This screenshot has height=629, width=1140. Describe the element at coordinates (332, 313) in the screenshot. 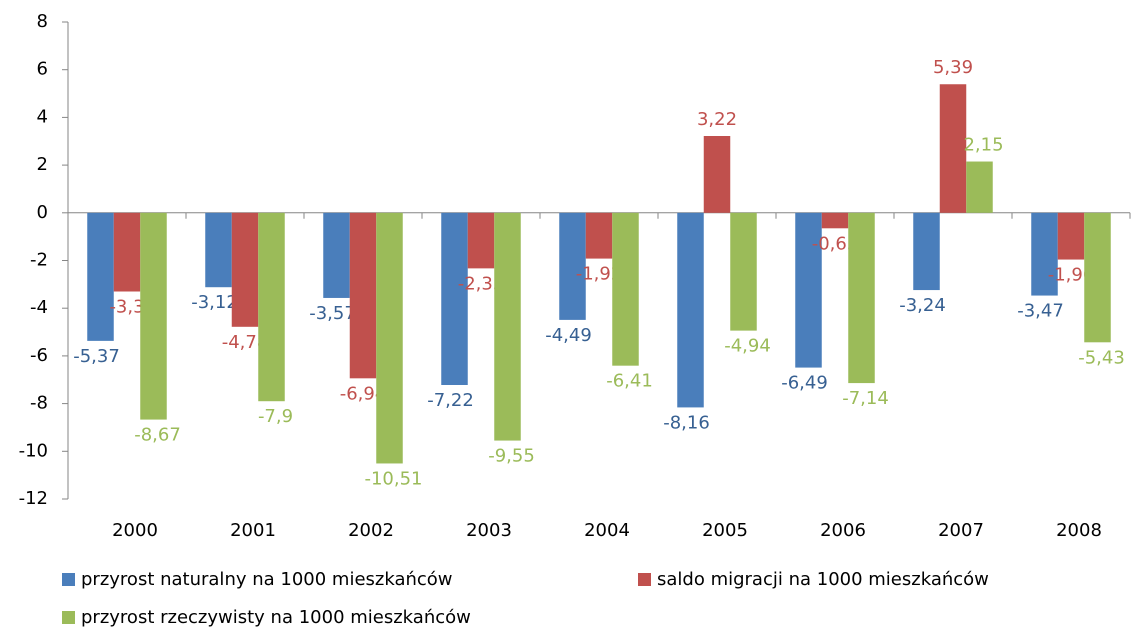

I see `value-label: -3,57` at that location.